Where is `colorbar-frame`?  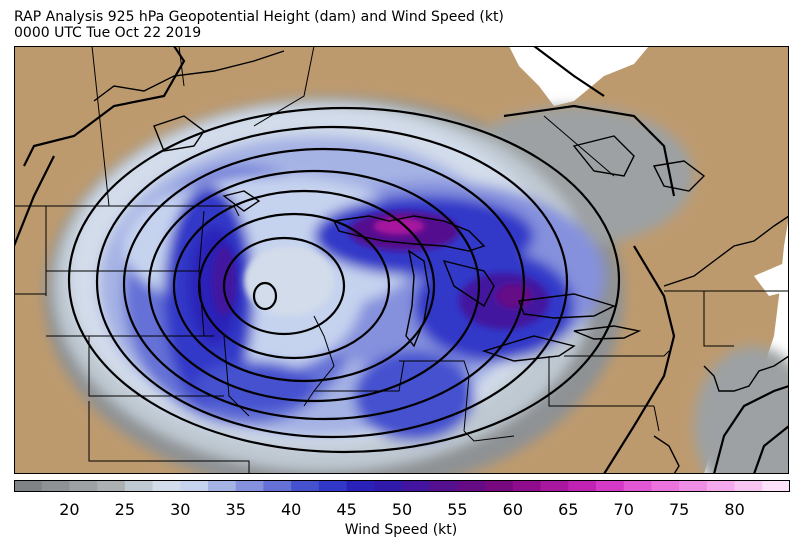
colorbar-frame is located at coordinates (402, 486).